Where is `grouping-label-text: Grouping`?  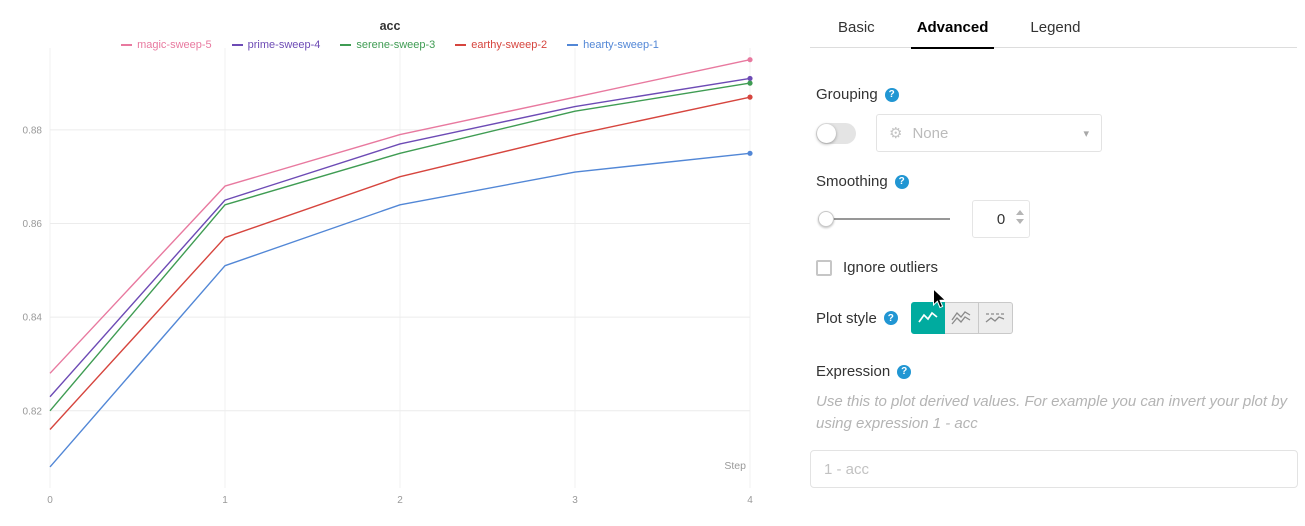
grouping-label-text: Grouping is located at coordinates (847, 94).